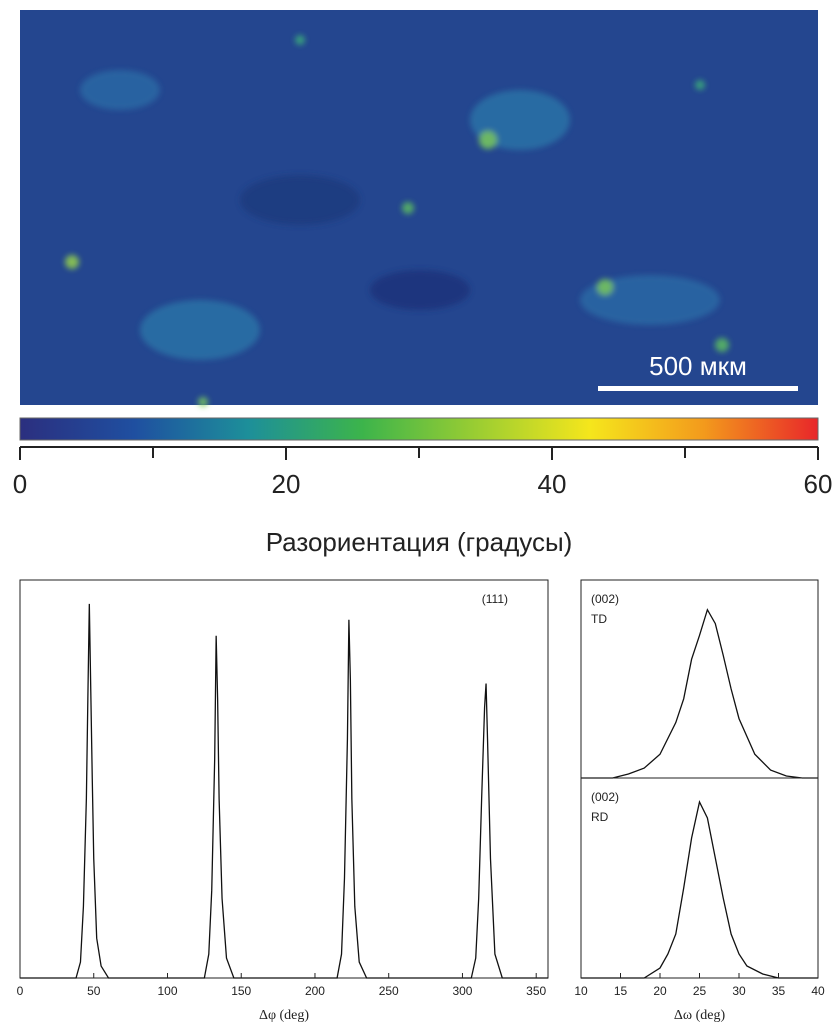  What do you see at coordinates (739, 991) in the screenshot?
I see `x-tick-label: 30` at bounding box center [739, 991].